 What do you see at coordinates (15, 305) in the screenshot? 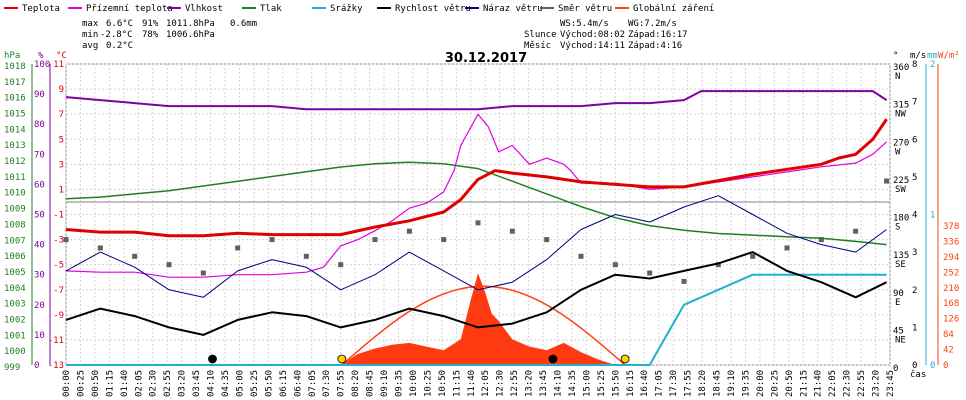
I see `hpa-tick-label: 1003` at bounding box center [15, 305].